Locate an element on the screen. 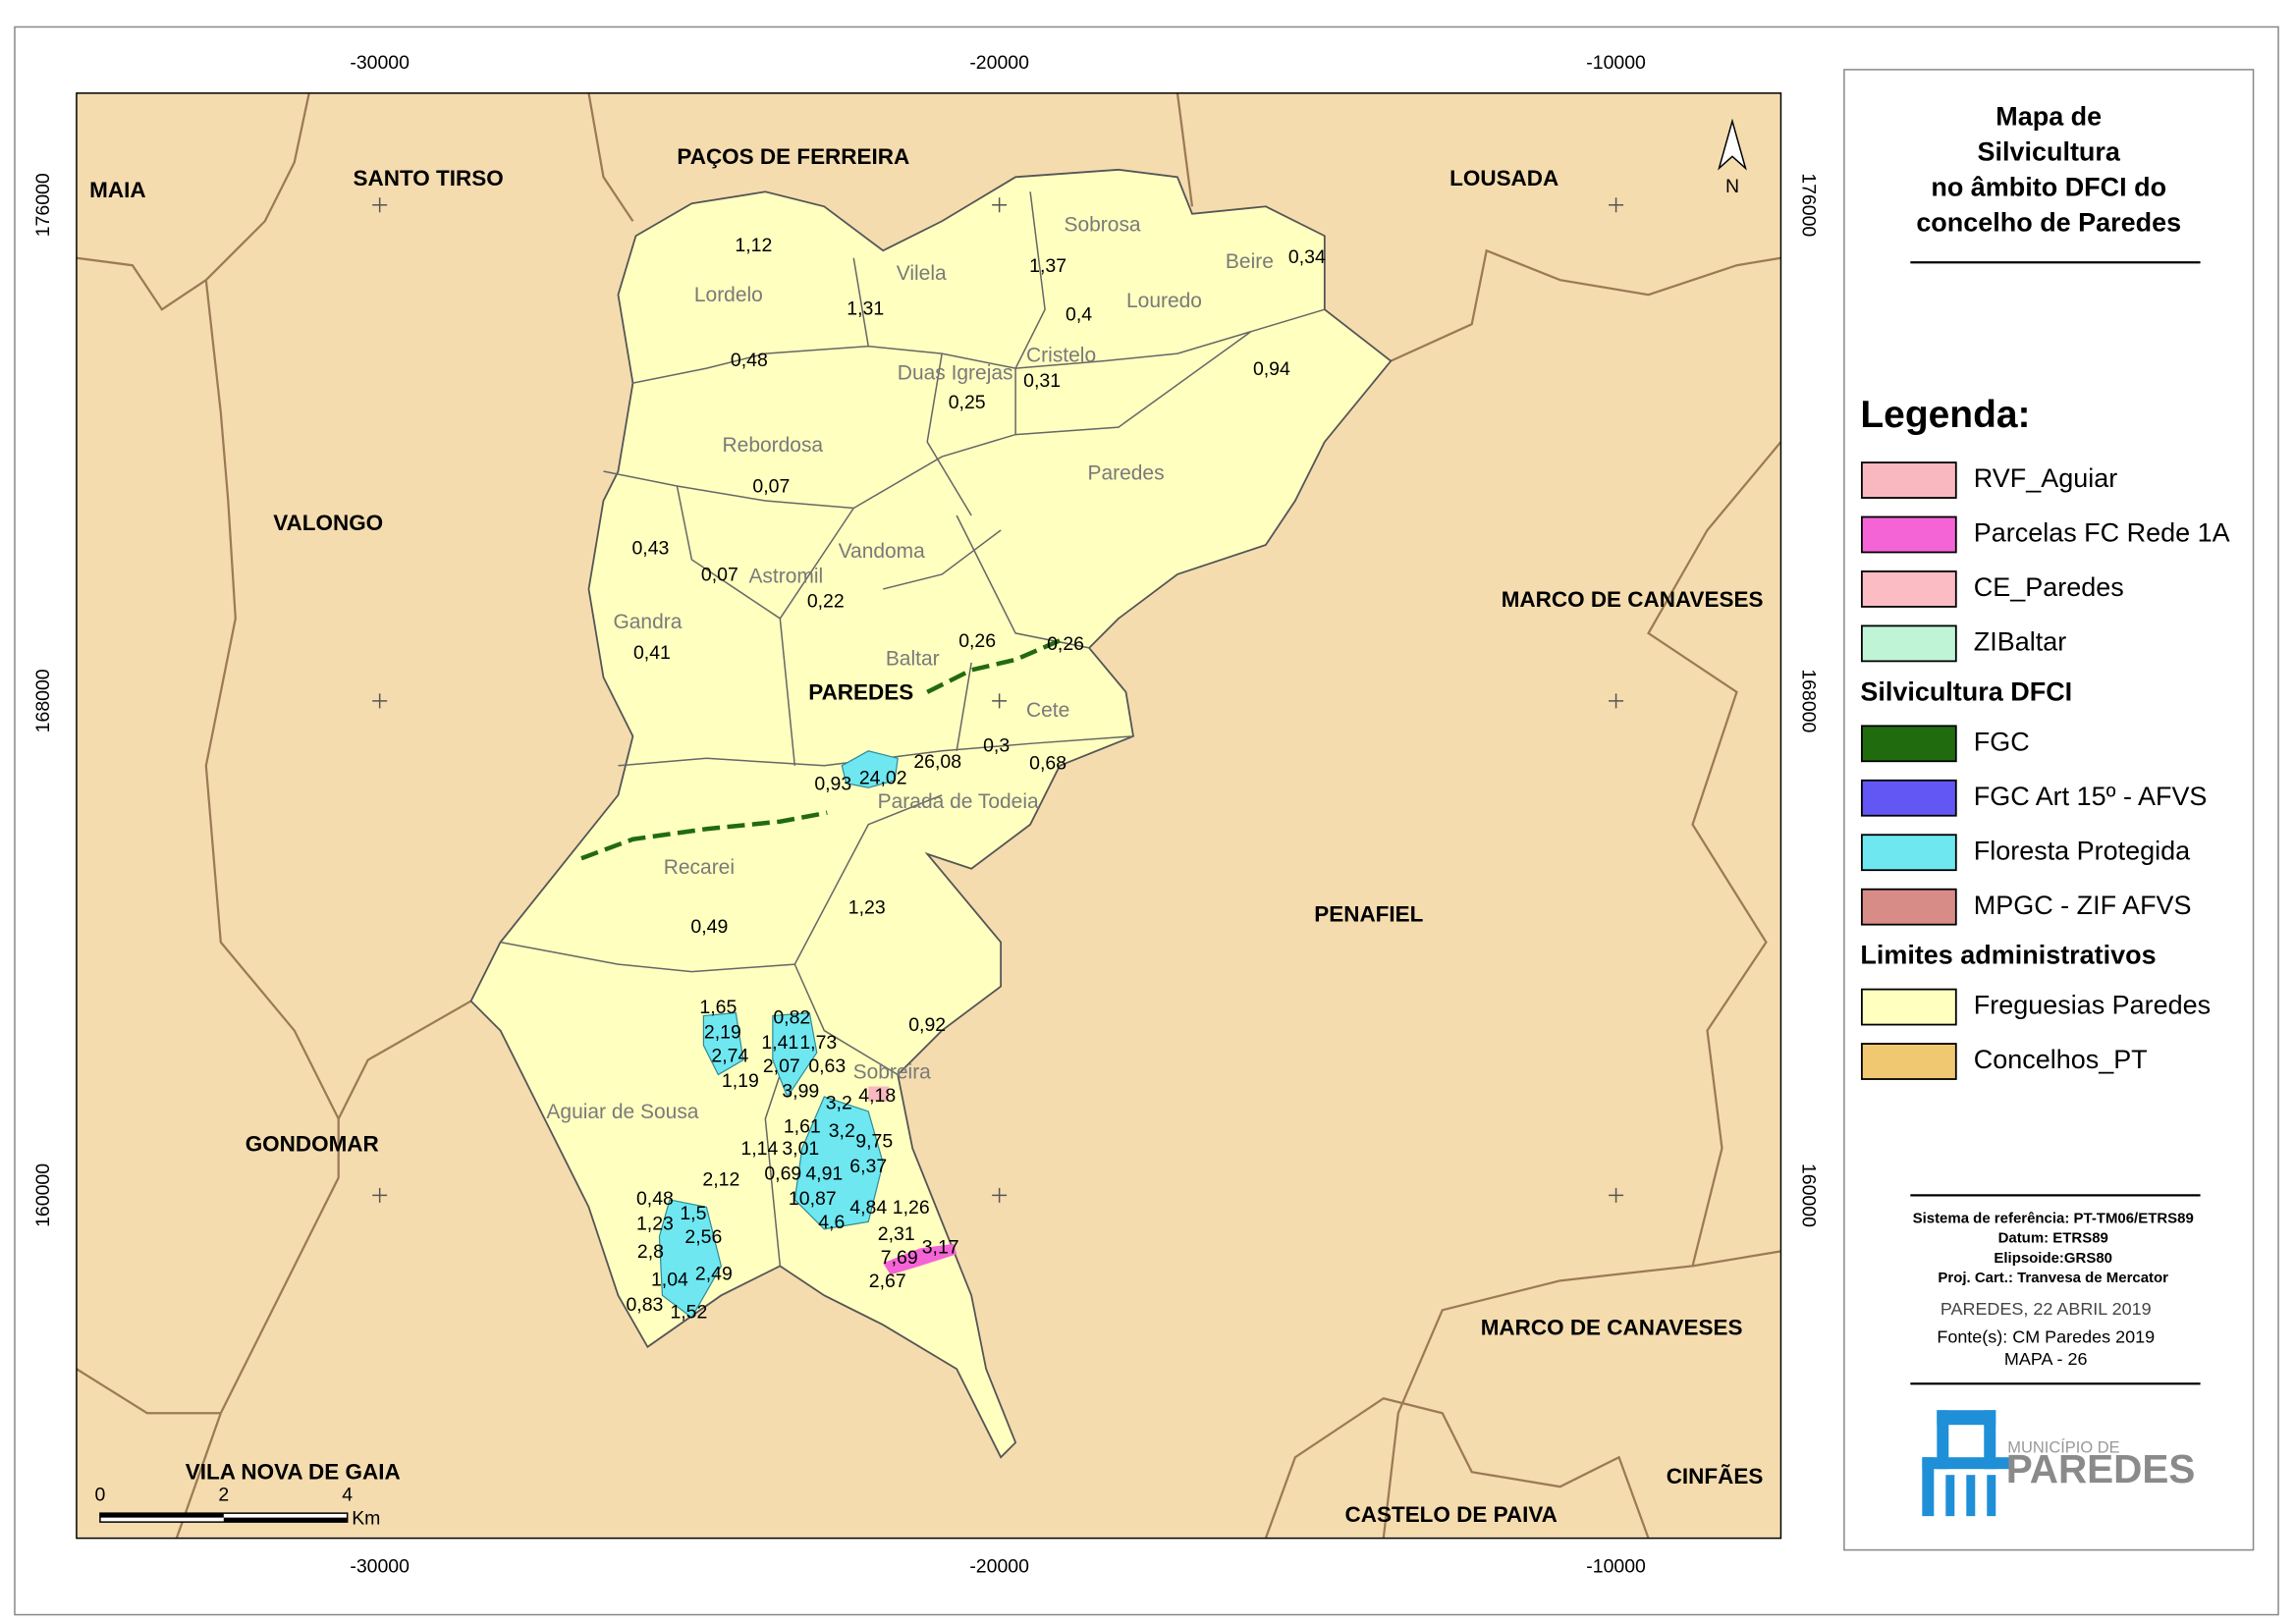 The width and height of the screenshot is (2296, 1624). area-label: 2,56 is located at coordinates (703, 1237).